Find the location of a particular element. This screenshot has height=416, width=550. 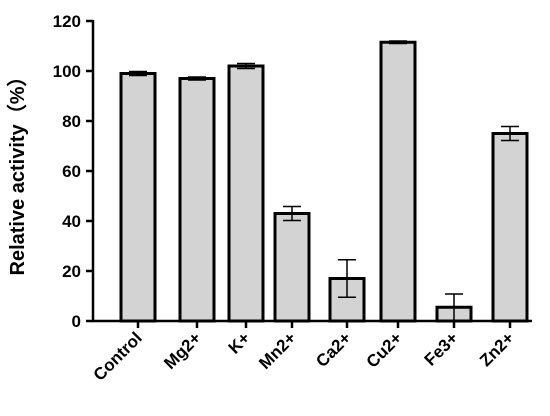

x-tick-label: Control is located at coordinates (118, 356).